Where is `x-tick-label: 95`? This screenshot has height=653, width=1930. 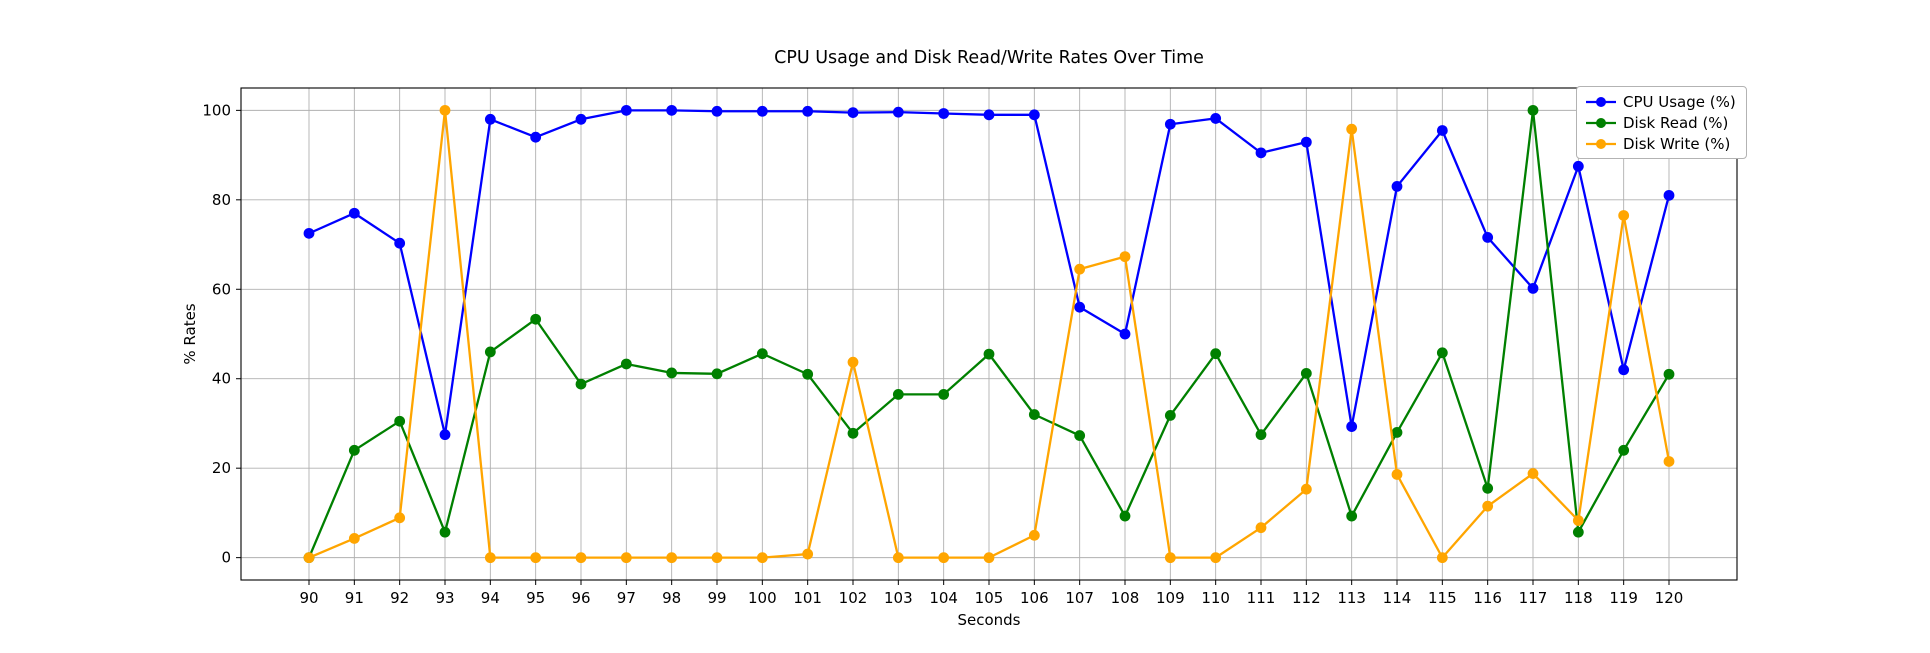 x-tick-label: 95 is located at coordinates (535, 598).